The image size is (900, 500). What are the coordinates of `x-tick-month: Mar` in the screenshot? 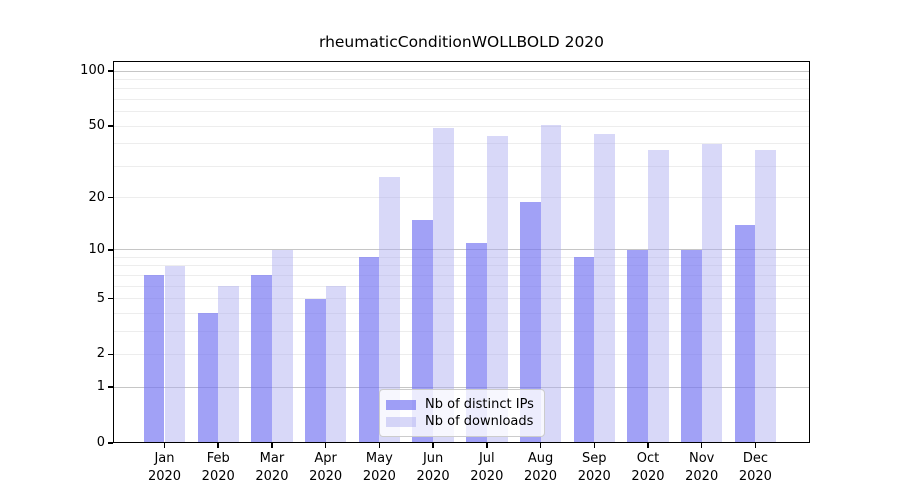 It's located at (272, 458).